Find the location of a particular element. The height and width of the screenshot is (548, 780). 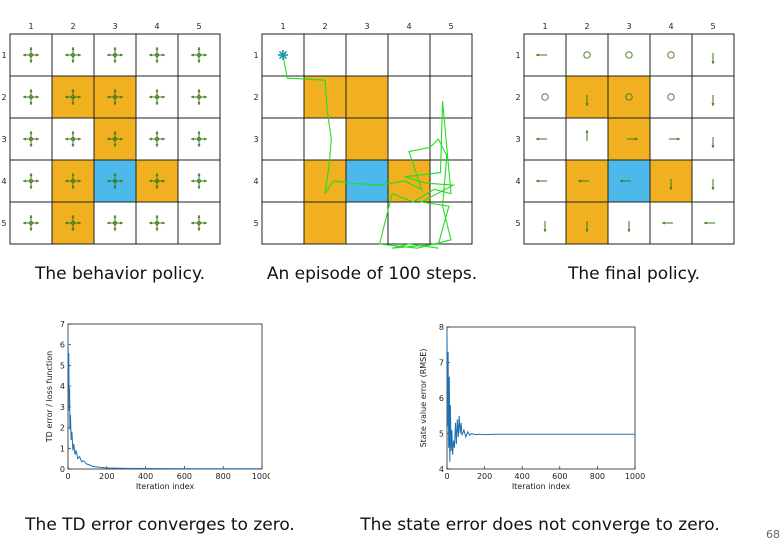

y-tick-label: 8 is located at coordinates (441, 327).